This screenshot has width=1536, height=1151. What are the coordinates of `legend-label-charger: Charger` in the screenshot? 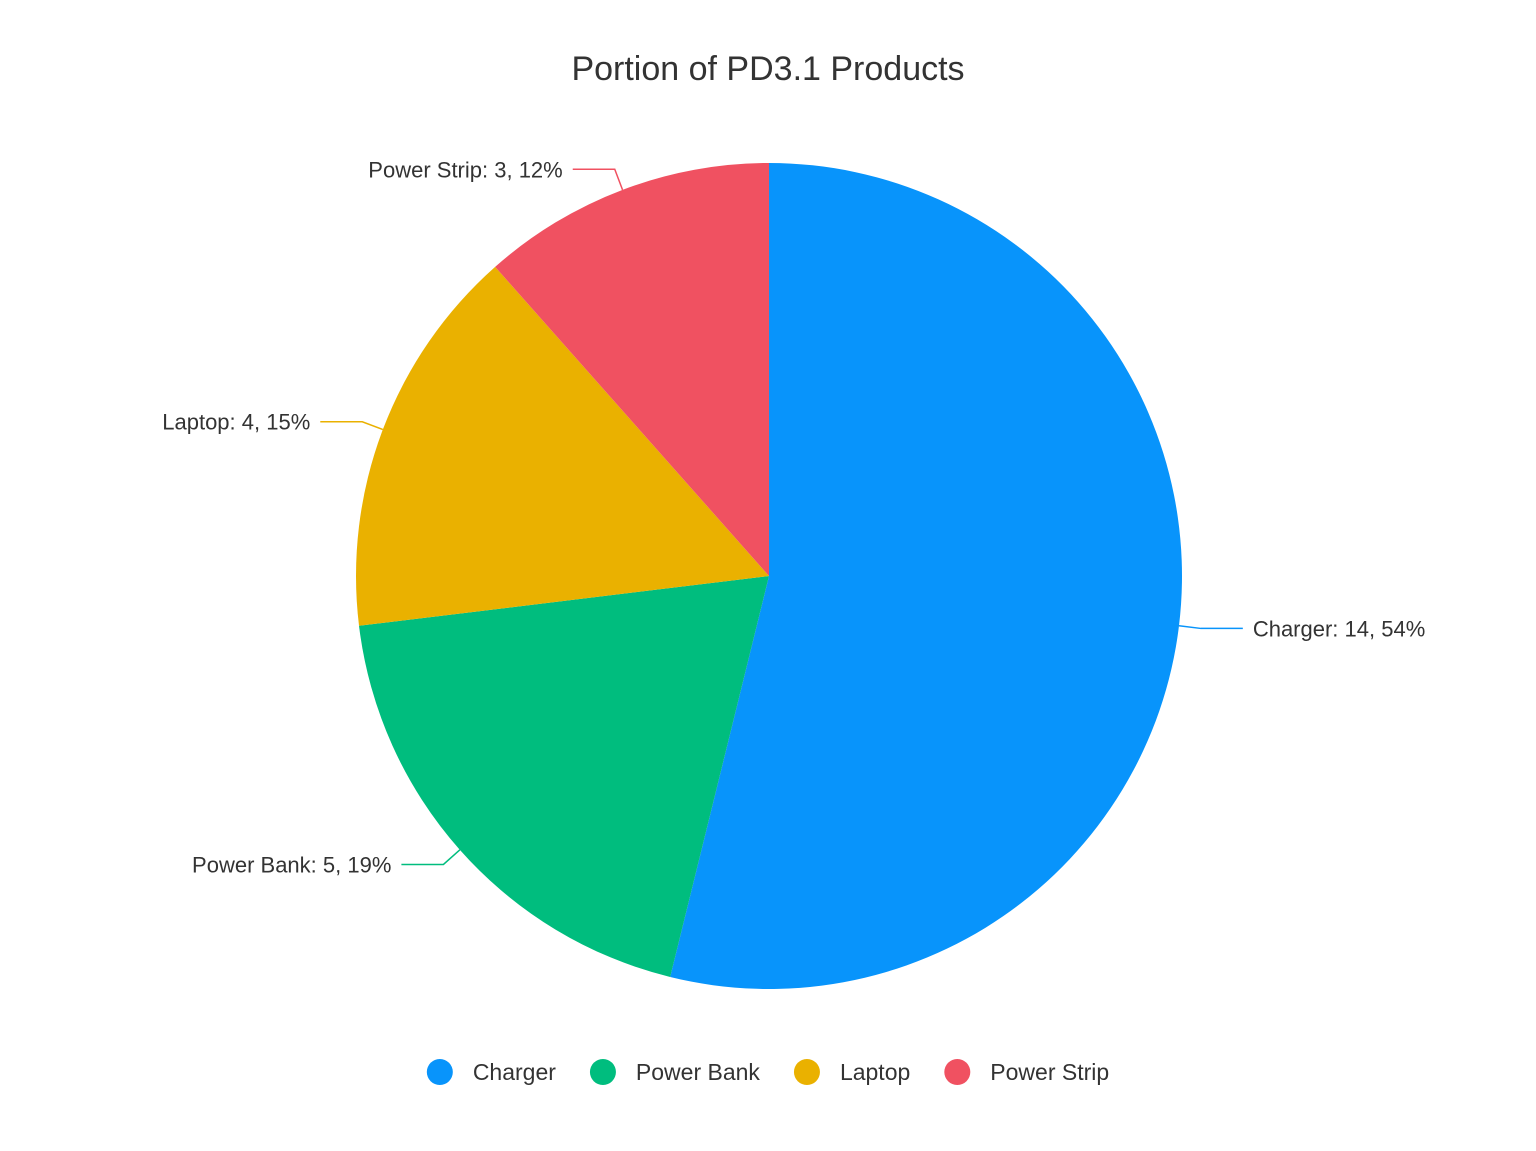 It's located at (514, 1072).